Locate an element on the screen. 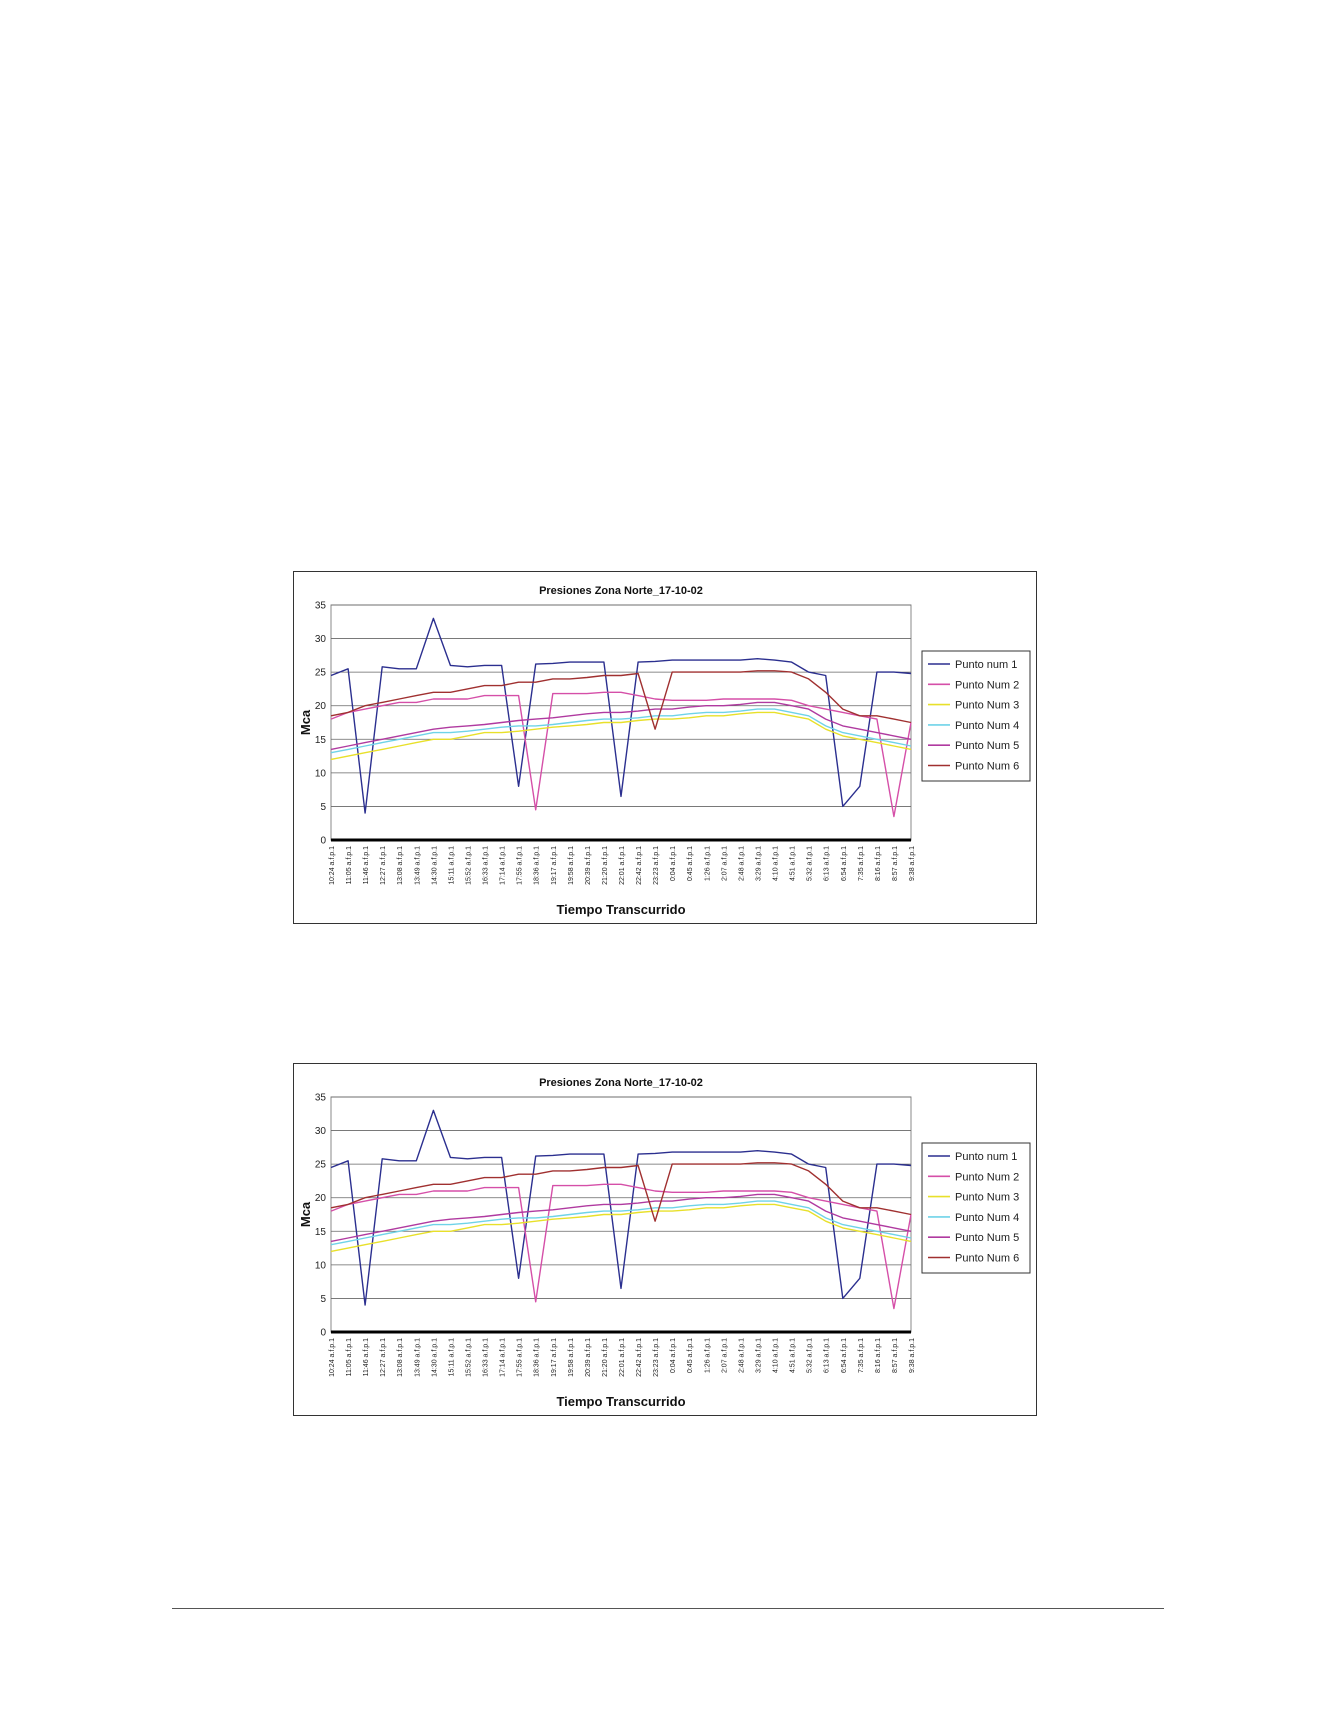 Image resolution: width=1338 pixels, height=1731 pixels. x-tick-label: 15:52 a.f.p.1 is located at coordinates (469, 865).